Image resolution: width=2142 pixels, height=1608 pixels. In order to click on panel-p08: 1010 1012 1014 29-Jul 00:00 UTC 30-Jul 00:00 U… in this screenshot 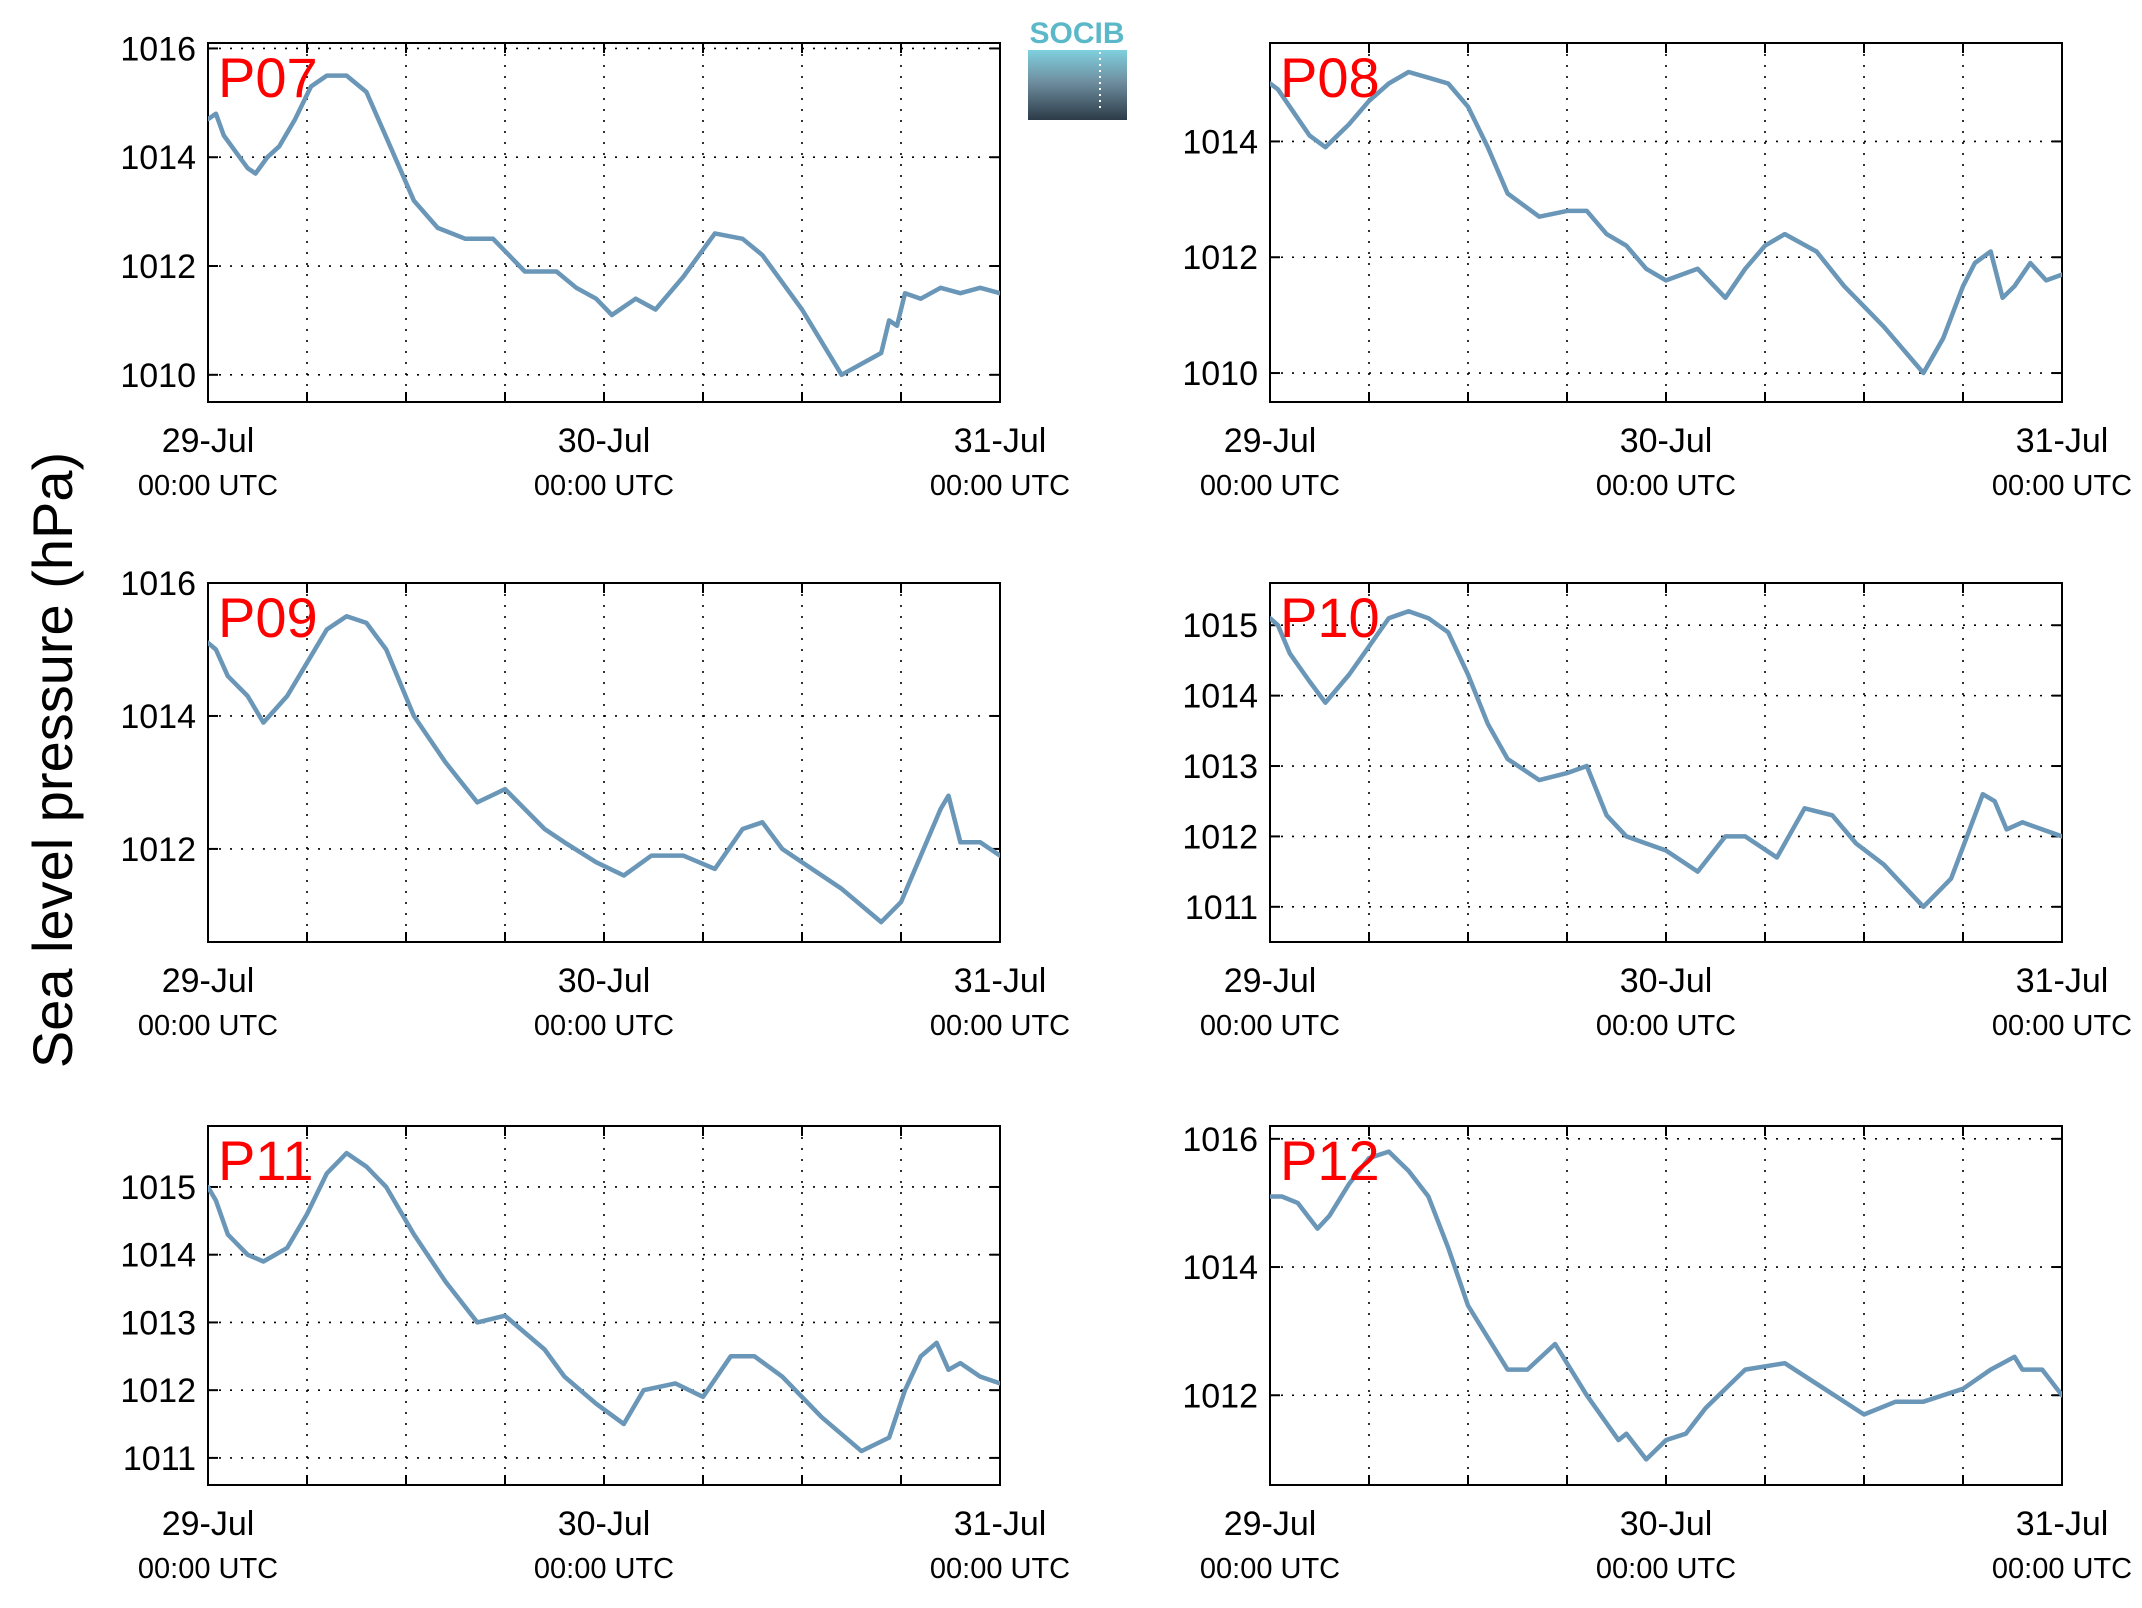, I will do `click(1657, 272)`.